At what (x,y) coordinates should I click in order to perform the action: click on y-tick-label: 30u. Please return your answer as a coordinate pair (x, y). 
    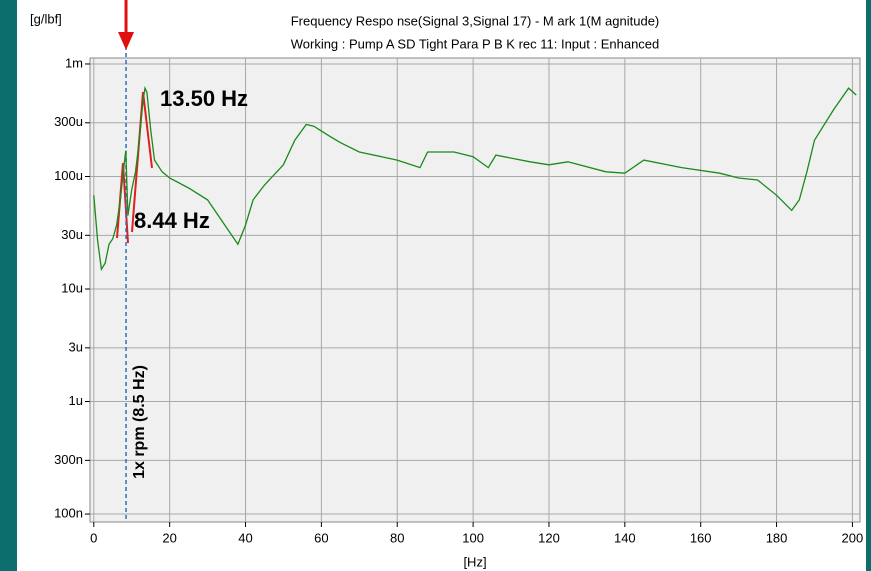
    Looking at the image, I should click on (72, 234).